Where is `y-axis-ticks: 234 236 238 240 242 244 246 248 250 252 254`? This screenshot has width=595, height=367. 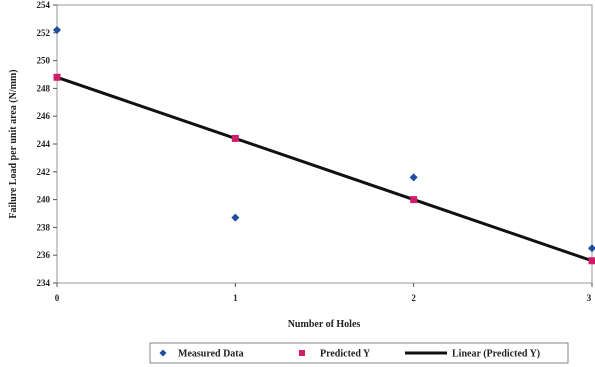
y-axis-ticks: 234 236 238 240 242 244 246 248 250 252 254 is located at coordinates (47, 144).